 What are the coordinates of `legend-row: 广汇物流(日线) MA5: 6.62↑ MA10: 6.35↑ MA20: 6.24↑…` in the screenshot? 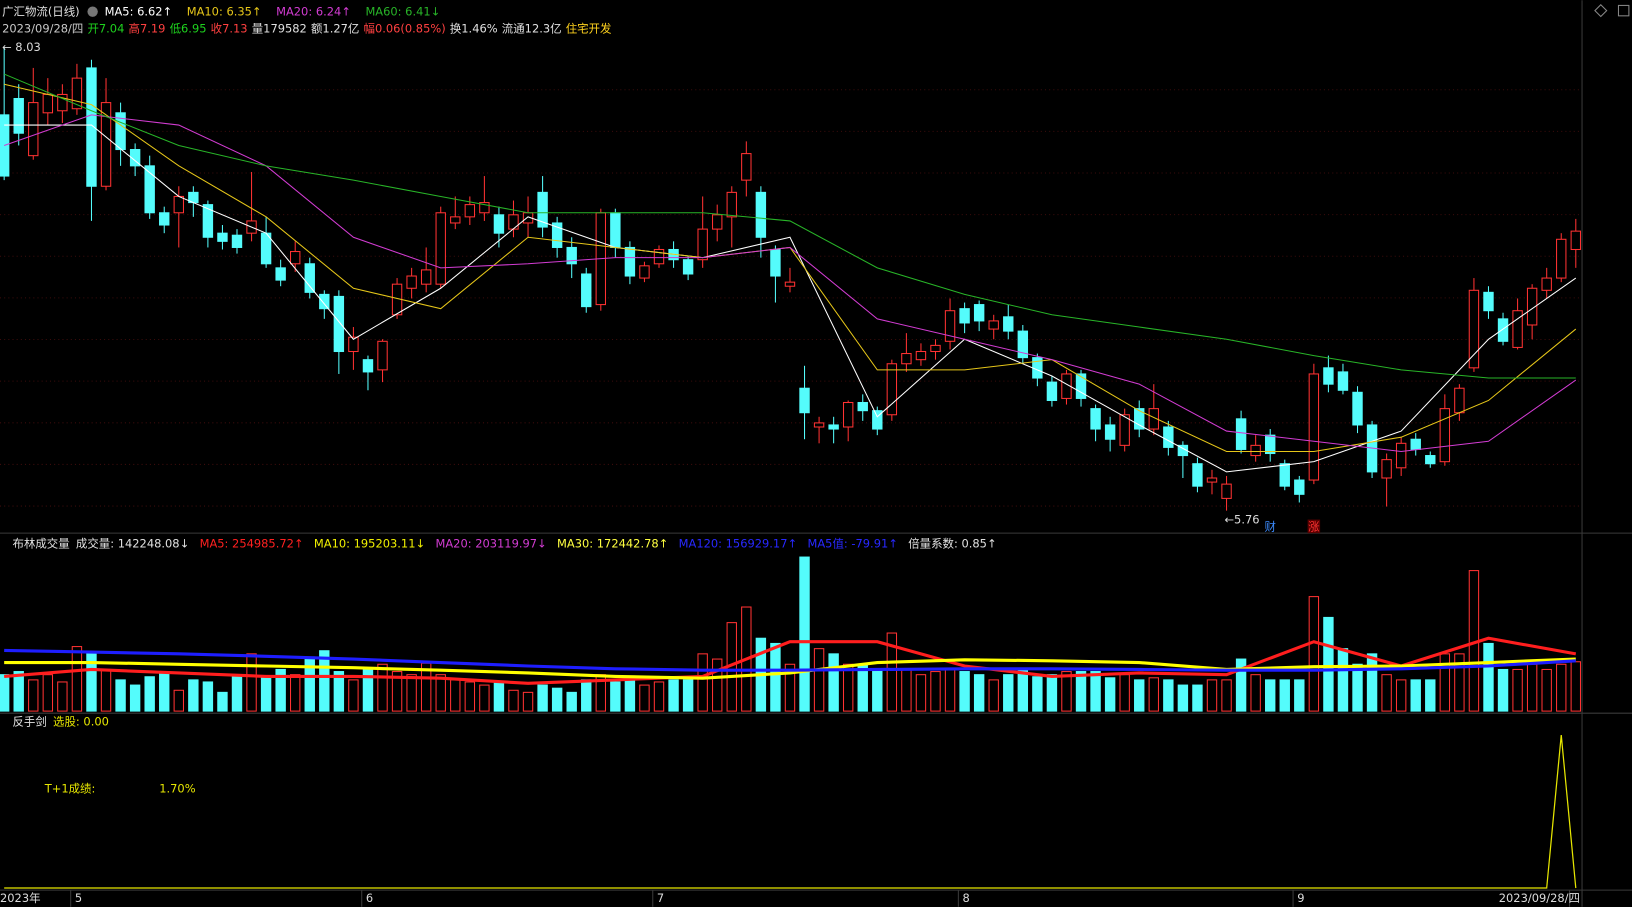 It's located at (221, 11).